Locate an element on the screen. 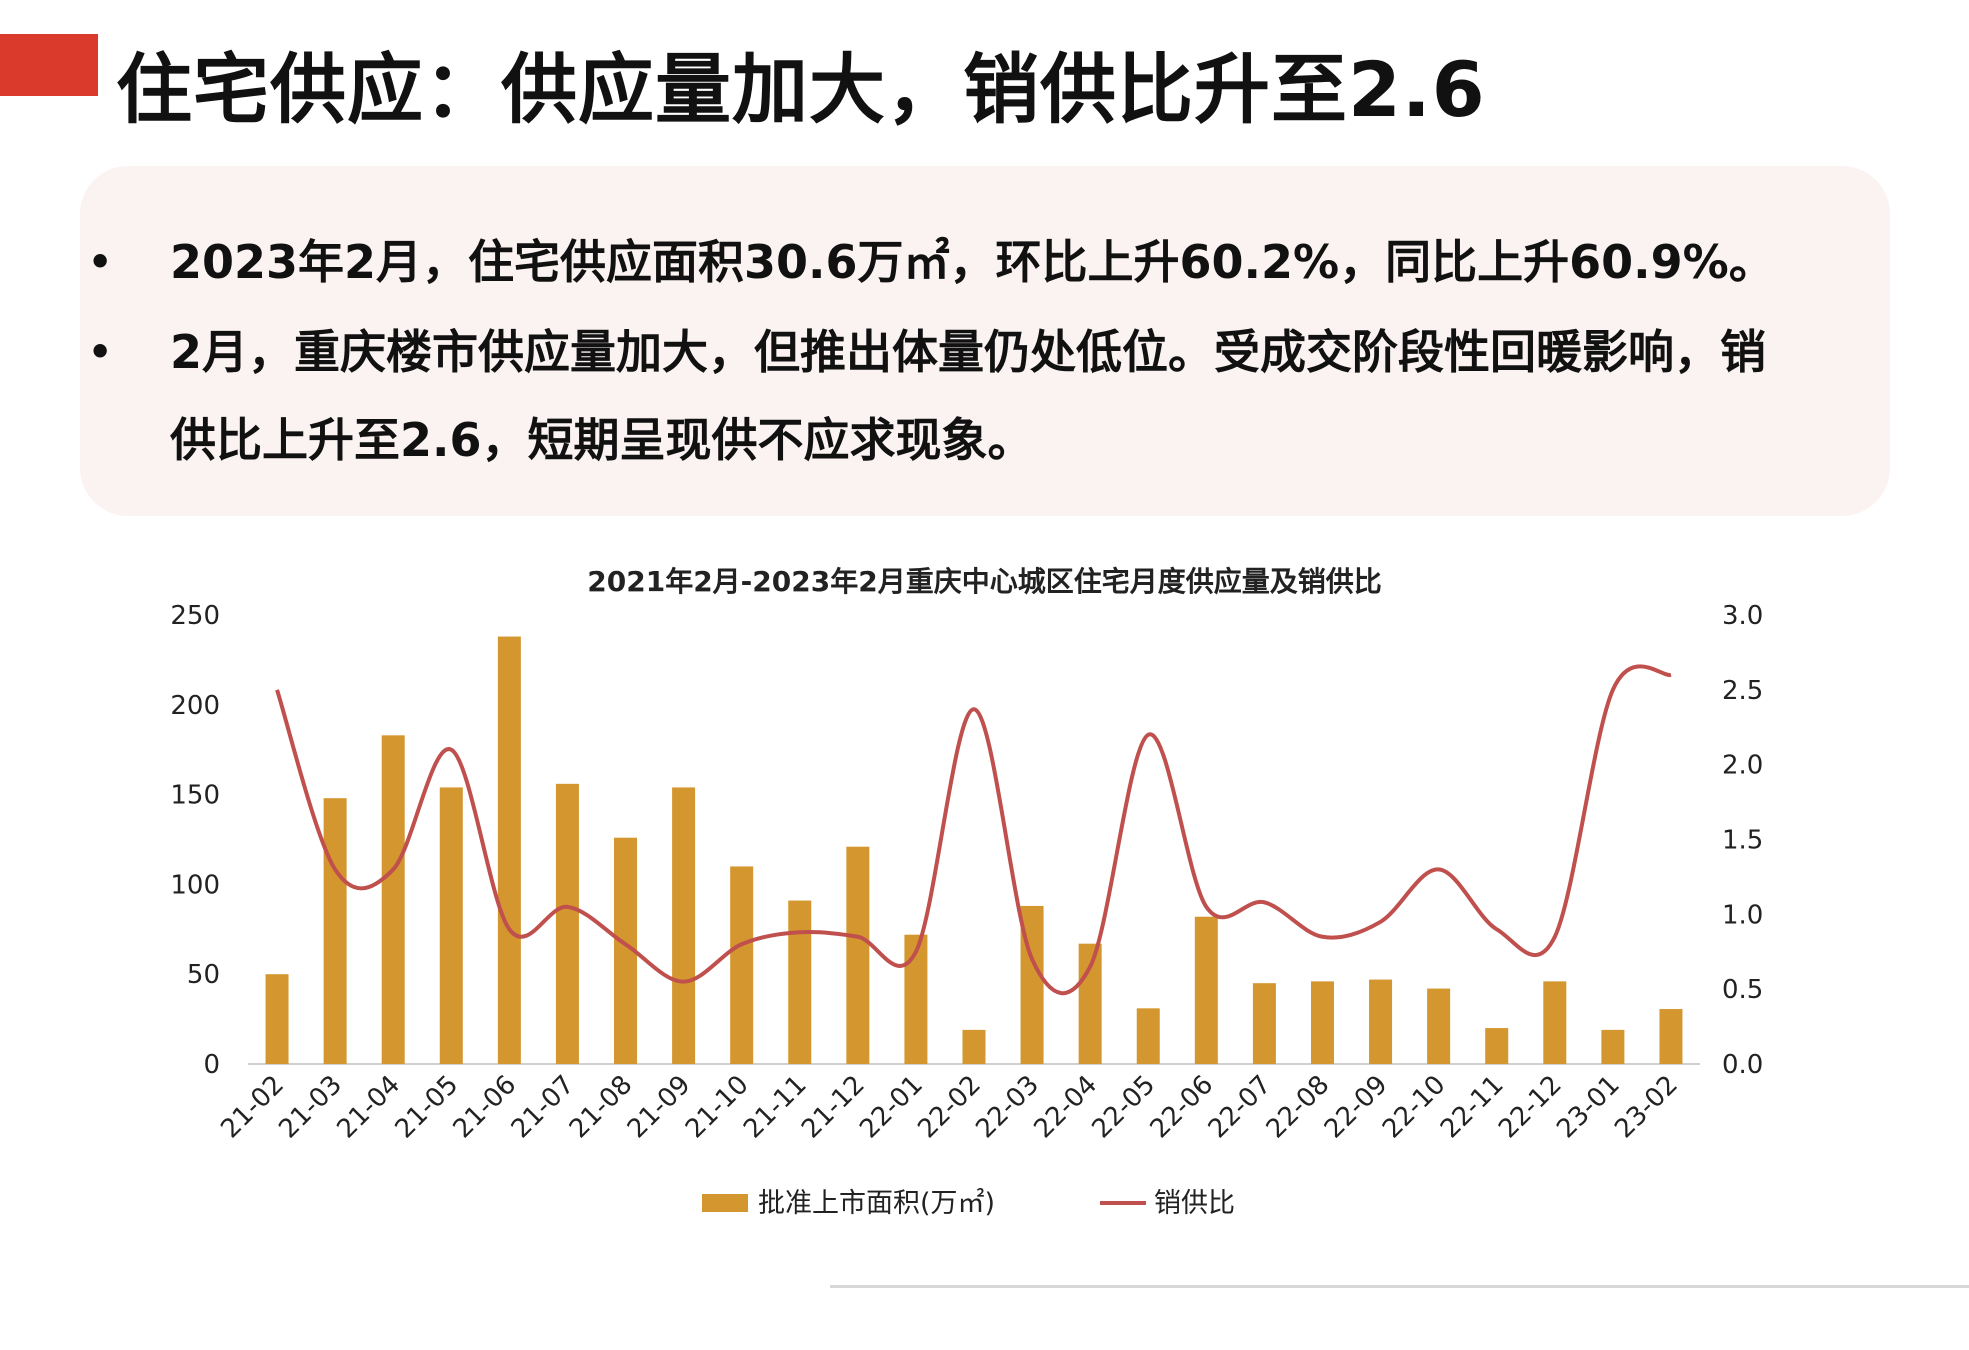 This screenshot has width=1969, height=1350. chart-title: 2021年2月-2023年2月重庆中心城区住宅月度供应量及销供比 is located at coordinates (984, 581).